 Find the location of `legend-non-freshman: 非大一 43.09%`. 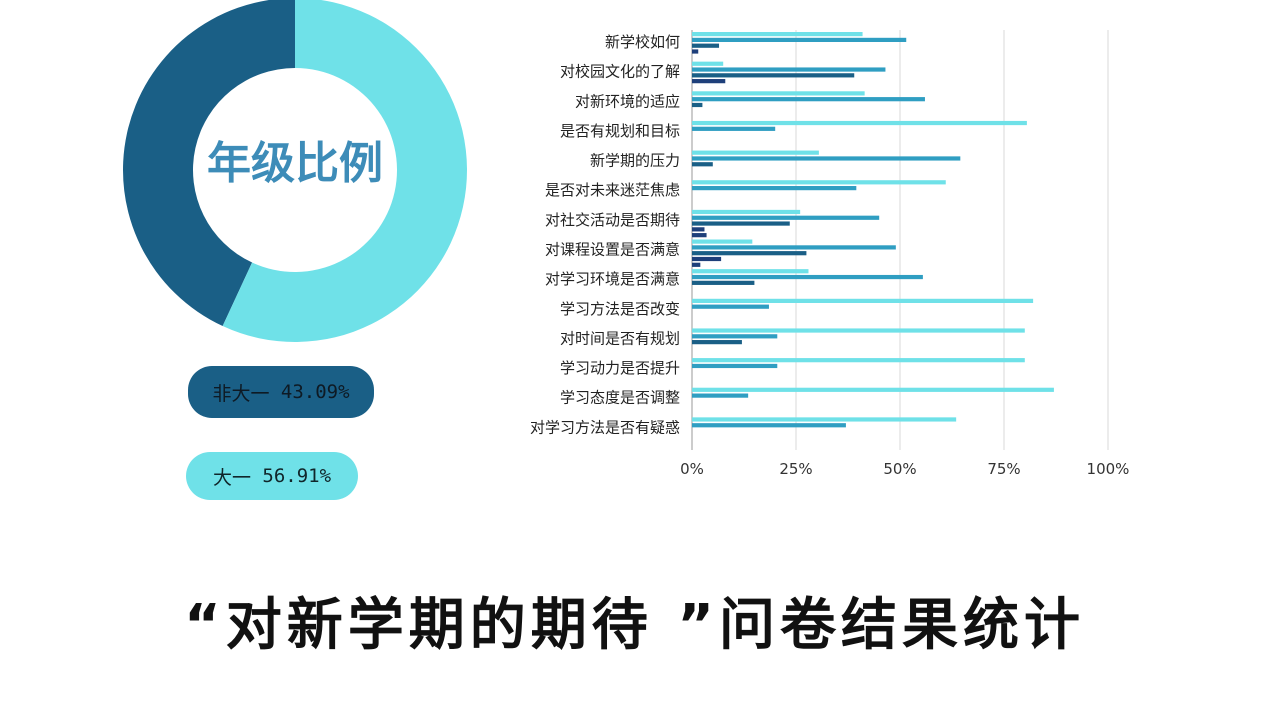

legend-non-freshman: 非大一 43.09% is located at coordinates (281, 392).